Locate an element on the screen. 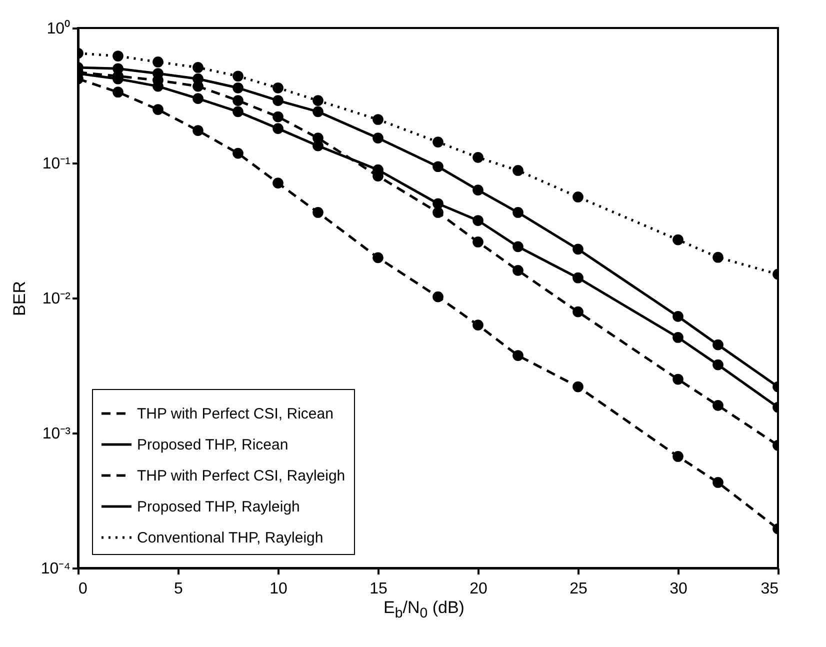 The image size is (826, 647). x-axis-title: E$_{b}$/N$_{0}$ (dB) is located at coordinates (424, 610).